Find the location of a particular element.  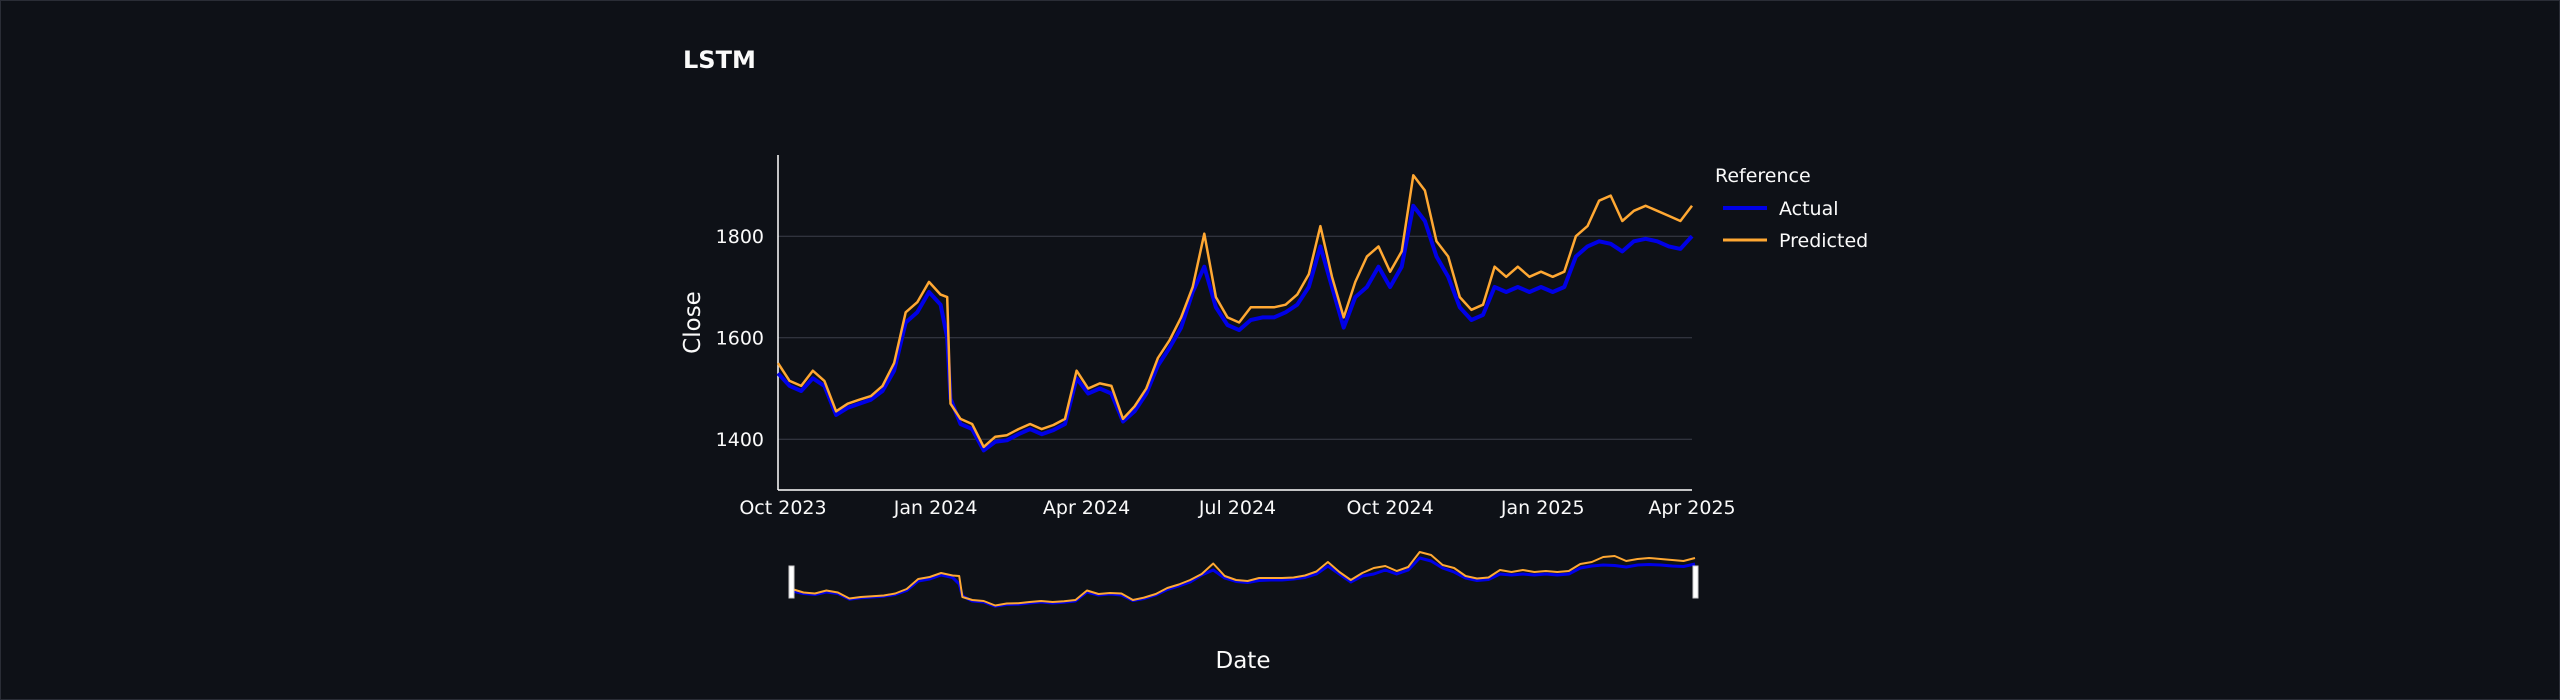

rangeslider-line-predicted is located at coordinates (1243, 579).